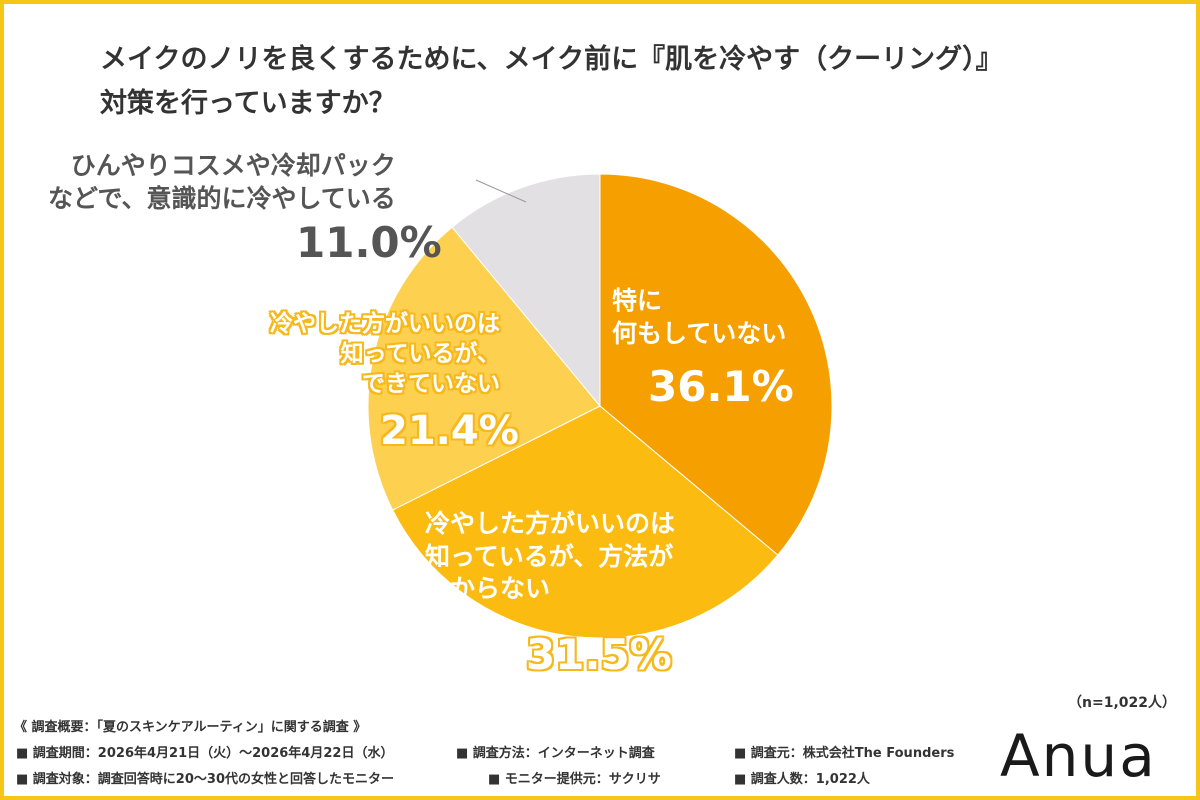 This screenshot has height=800, width=1200. I want to click on slice-label-3-line-2: 知っているが、, so click(420, 353).